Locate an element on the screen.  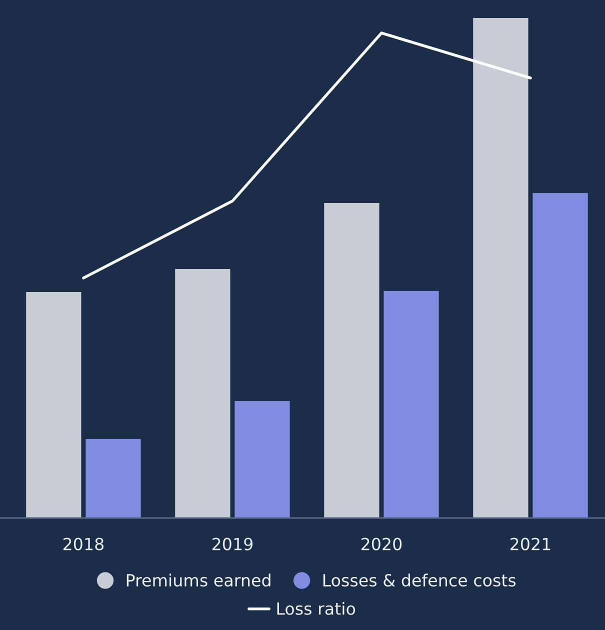
x-tick-label: 2020 is located at coordinates (381, 544).